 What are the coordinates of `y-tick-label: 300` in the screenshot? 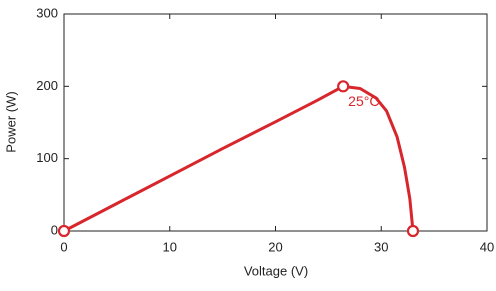 It's located at (47, 12).